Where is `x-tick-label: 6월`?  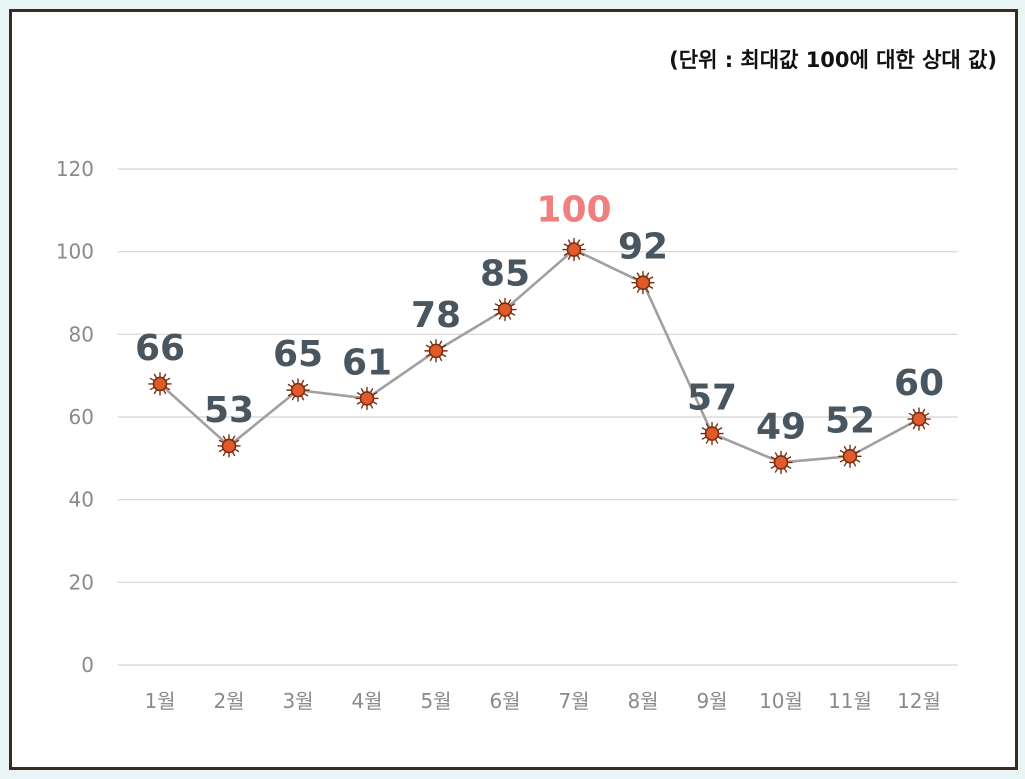
x-tick-label: 6월 is located at coordinates (504, 701).